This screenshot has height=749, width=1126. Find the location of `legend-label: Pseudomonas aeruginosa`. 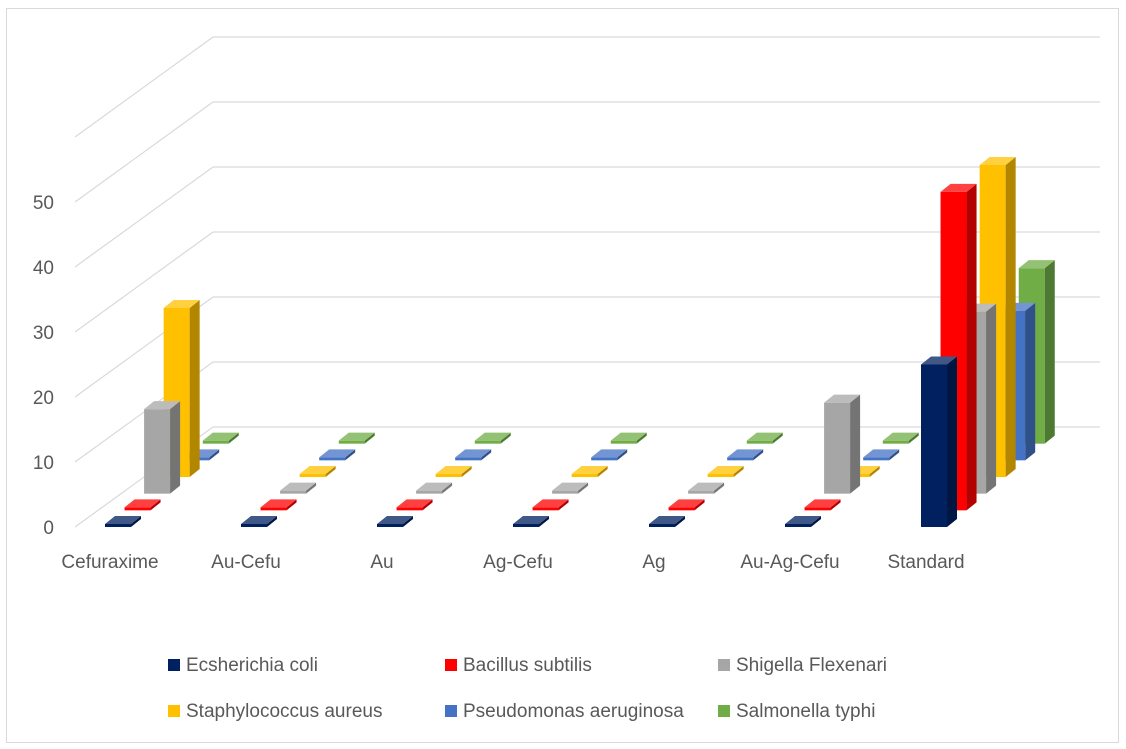

legend-label: Pseudomonas aeruginosa is located at coordinates (573, 711).